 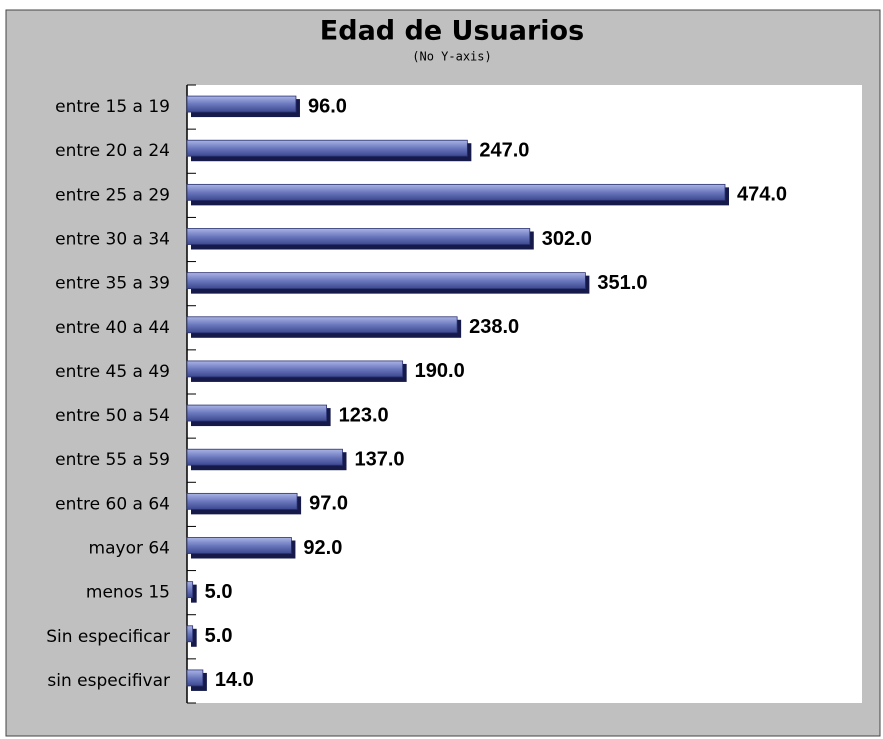 I want to click on data-label: 14.0, so click(x=234, y=680).